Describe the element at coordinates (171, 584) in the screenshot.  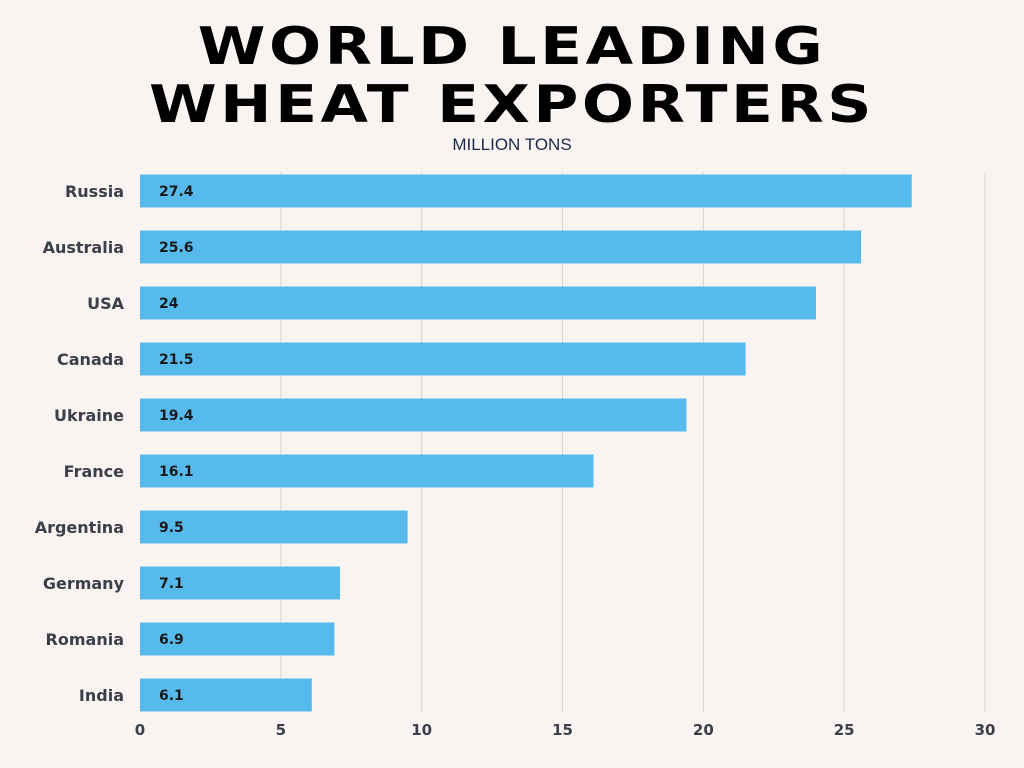
I see `value-label: 7.1` at that location.